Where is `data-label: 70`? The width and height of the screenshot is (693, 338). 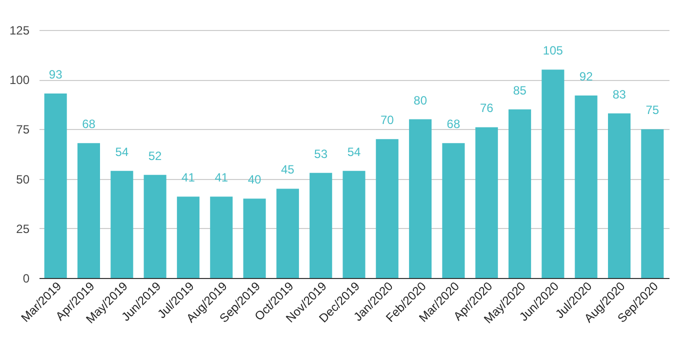
data-label: 70 is located at coordinates (387, 120).